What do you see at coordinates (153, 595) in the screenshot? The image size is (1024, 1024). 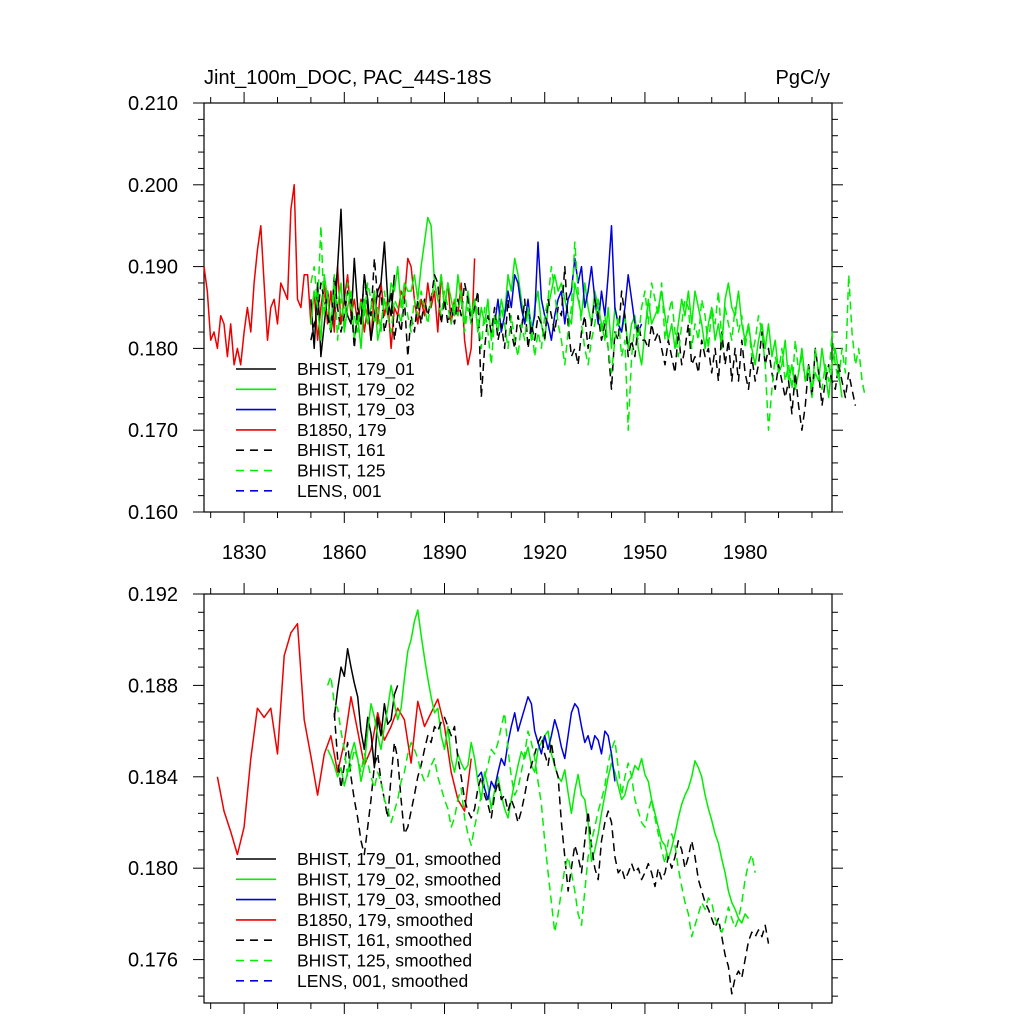 I see `p2-y-tick-label-4: 0.192` at bounding box center [153, 595].